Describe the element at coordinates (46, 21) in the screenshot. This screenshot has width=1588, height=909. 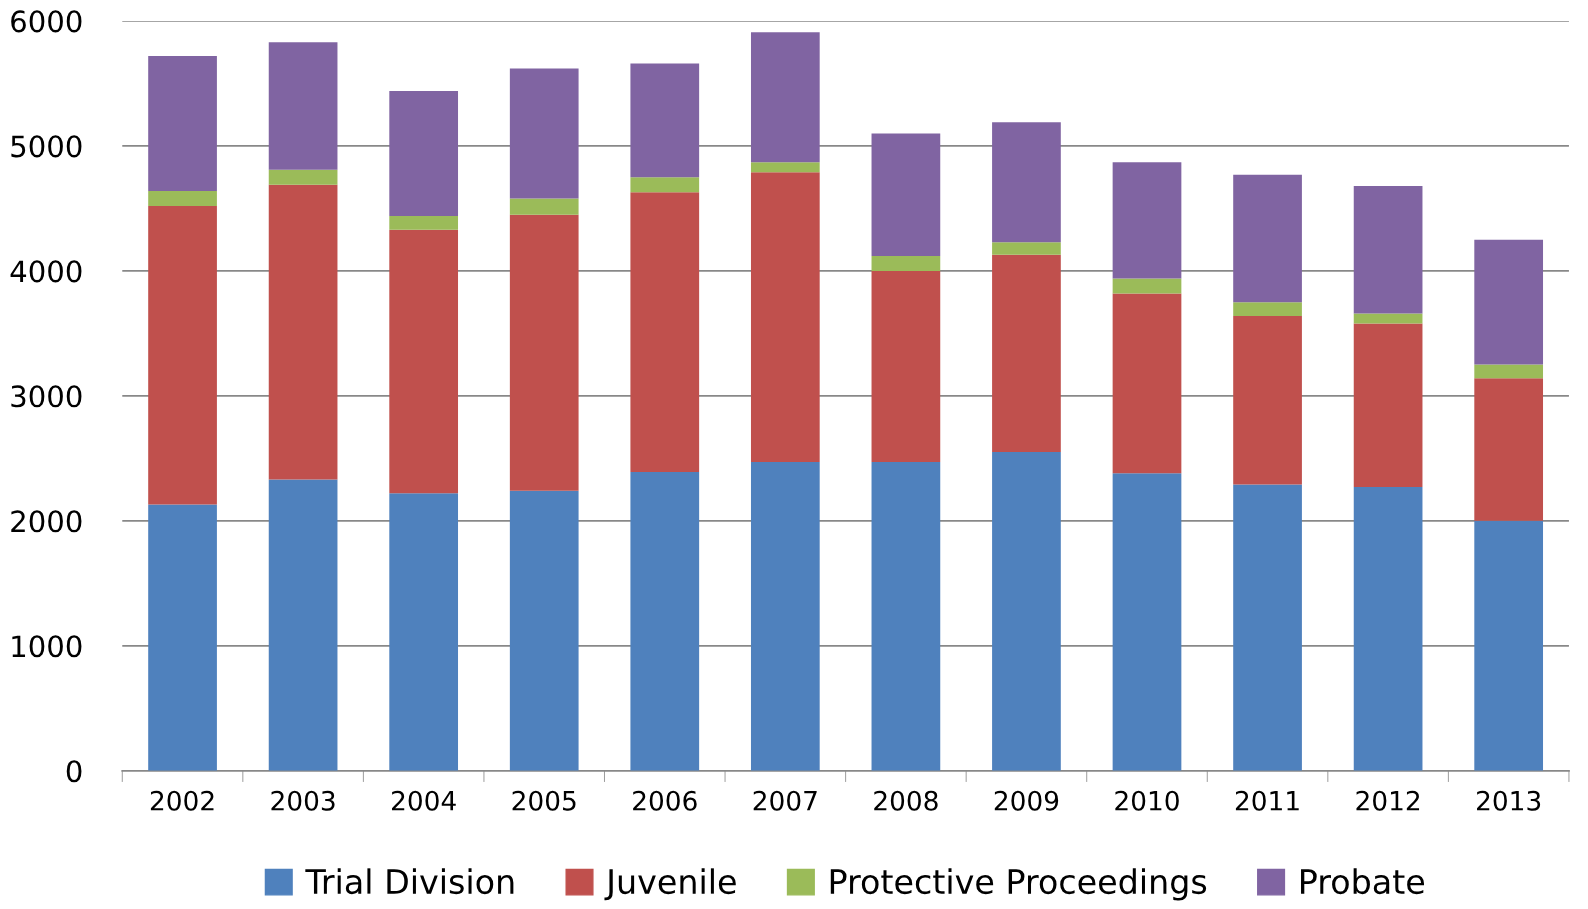
I see `y-tick-label: 6000` at that location.